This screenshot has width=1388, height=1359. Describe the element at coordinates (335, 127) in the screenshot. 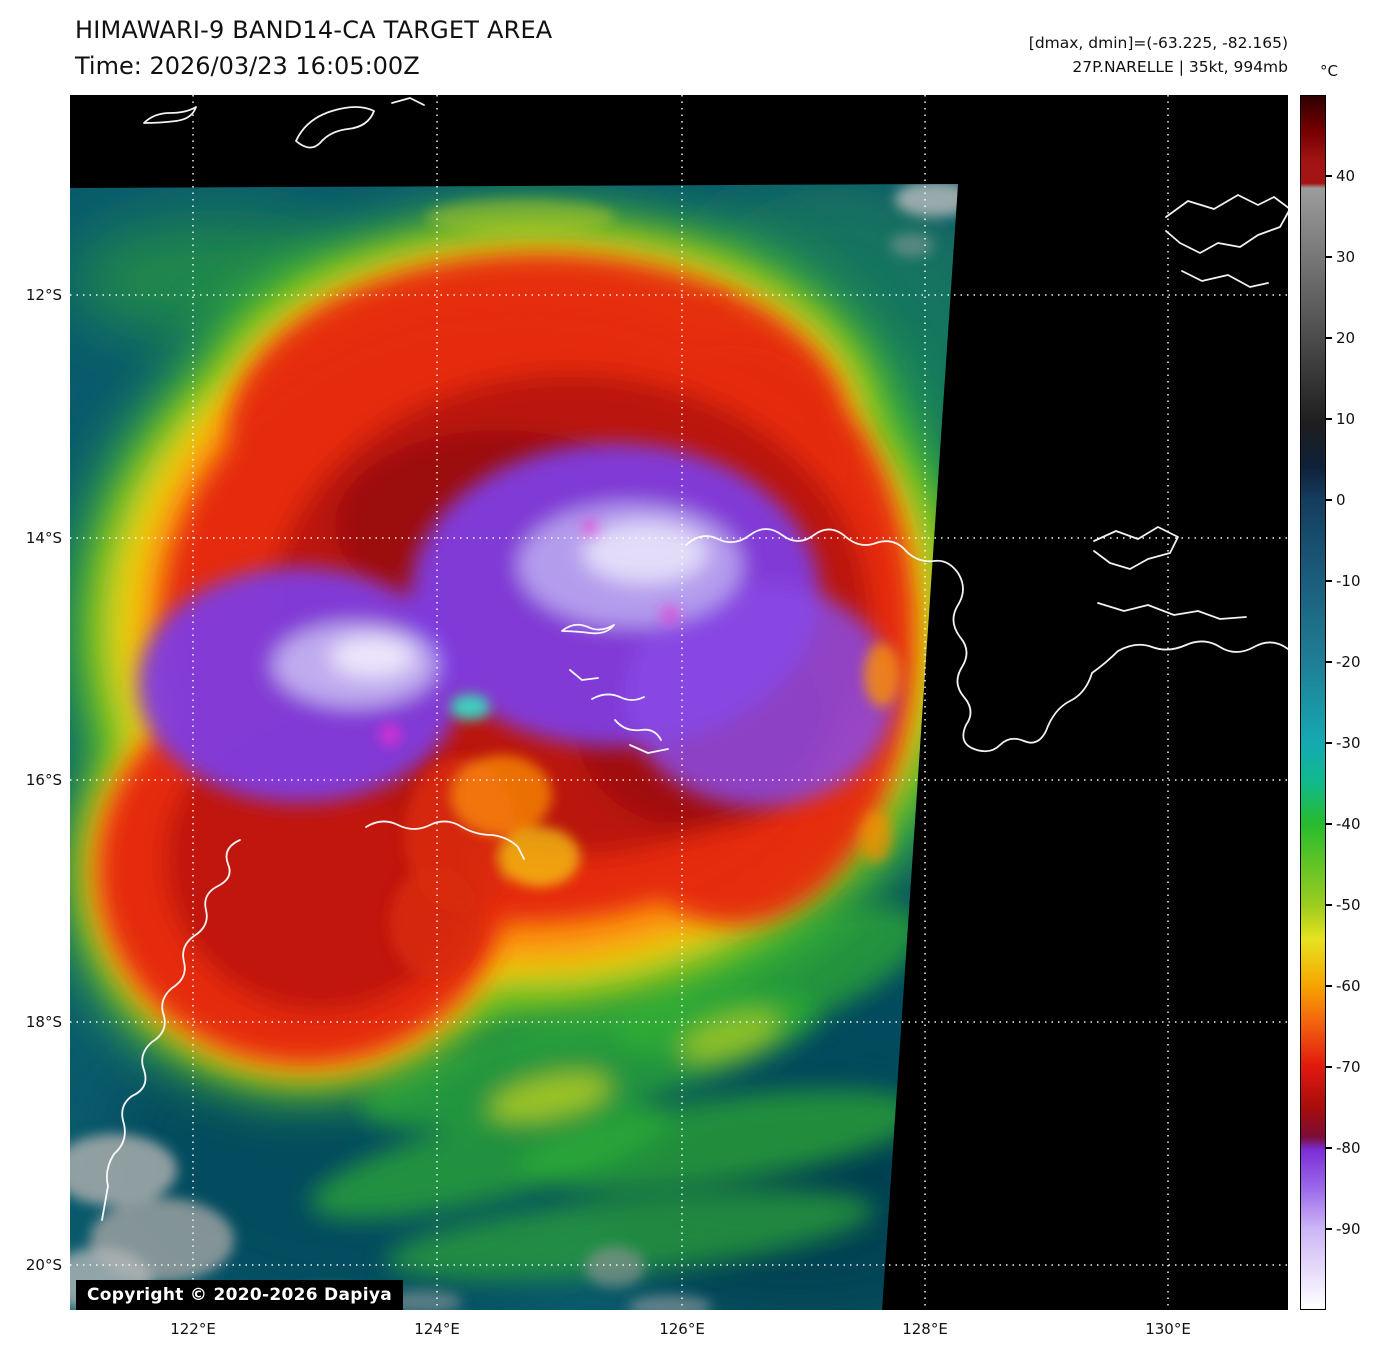

I see `island-top-timor` at that location.